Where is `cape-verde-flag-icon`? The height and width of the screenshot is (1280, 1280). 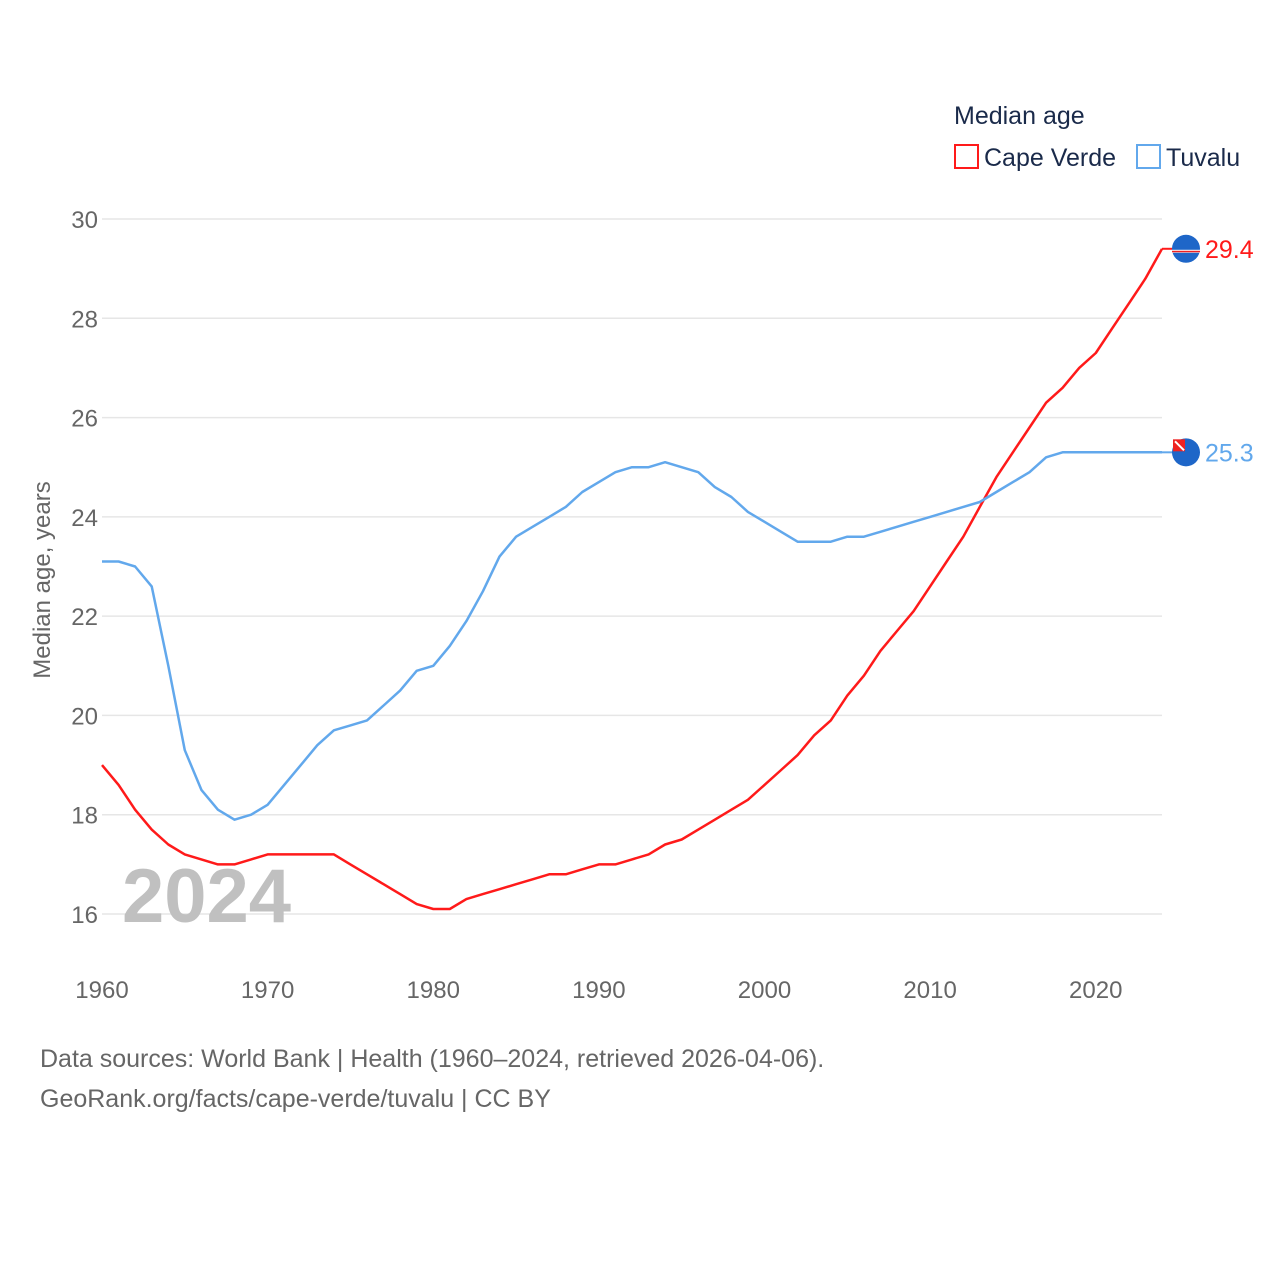
cape-verde-flag-icon is located at coordinates (1186, 248).